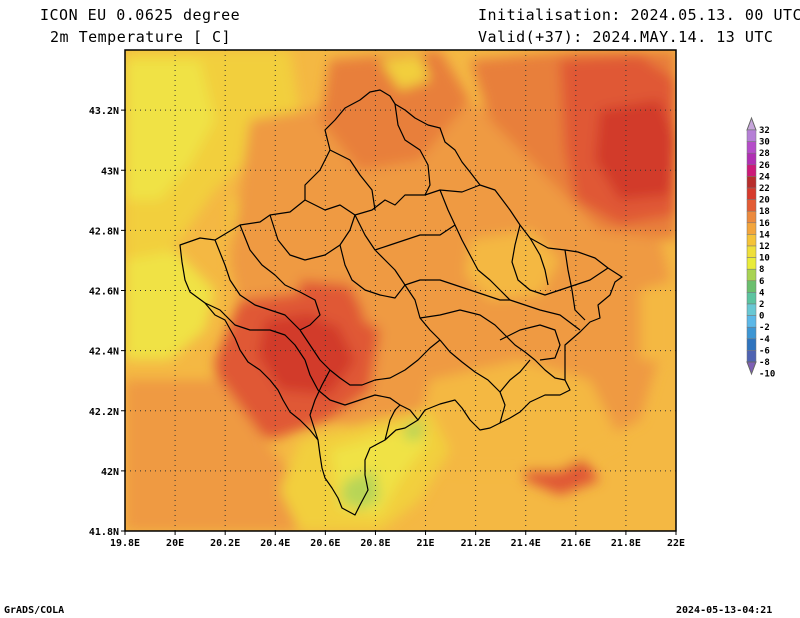 The width and height of the screenshot is (800, 618). Describe the element at coordinates (635, 150) in the screenshot. I see `field-dark-red-ne` at that location.